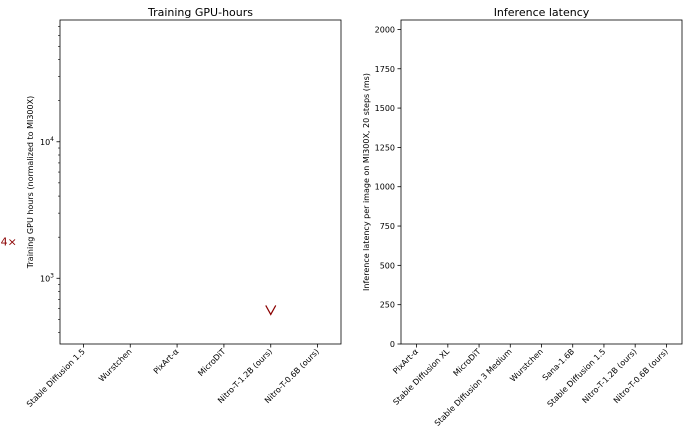 The width and height of the screenshot is (691, 433). I want to click on chart-title: Training GPU-hours, so click(200, 12).